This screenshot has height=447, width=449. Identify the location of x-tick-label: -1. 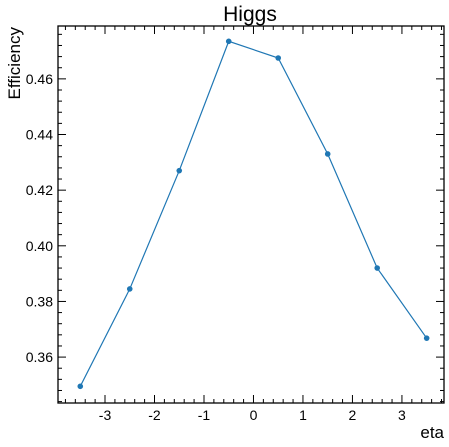
(204, 415).